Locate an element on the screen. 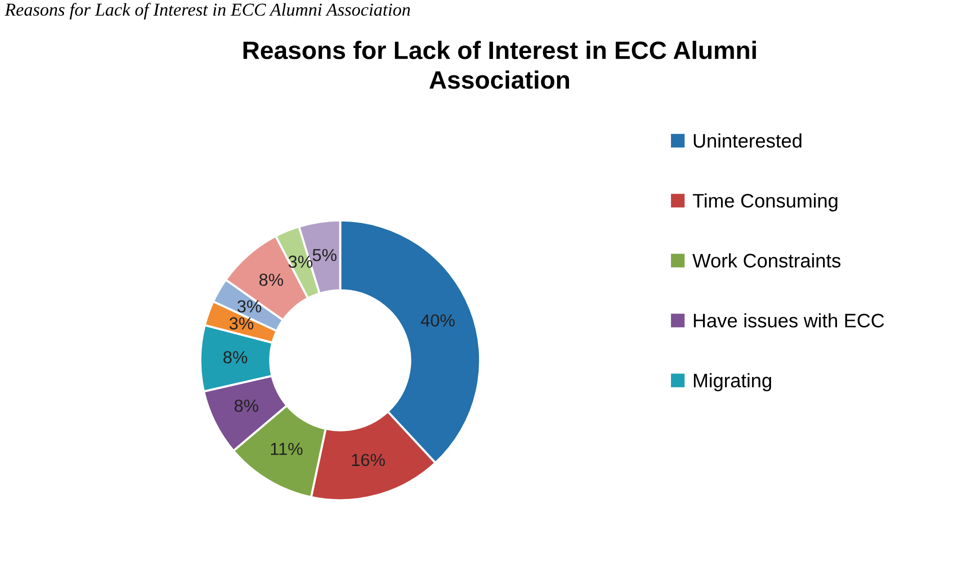 The width and height of the screenshot is (961, 583). data-label: 11% is located at coordinates (286, 448).